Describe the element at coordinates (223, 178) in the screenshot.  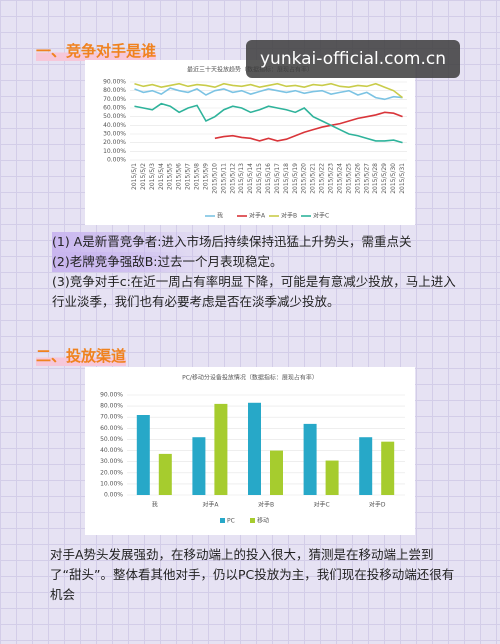
I see `x-tick-label: 2015/5/11` at that location.